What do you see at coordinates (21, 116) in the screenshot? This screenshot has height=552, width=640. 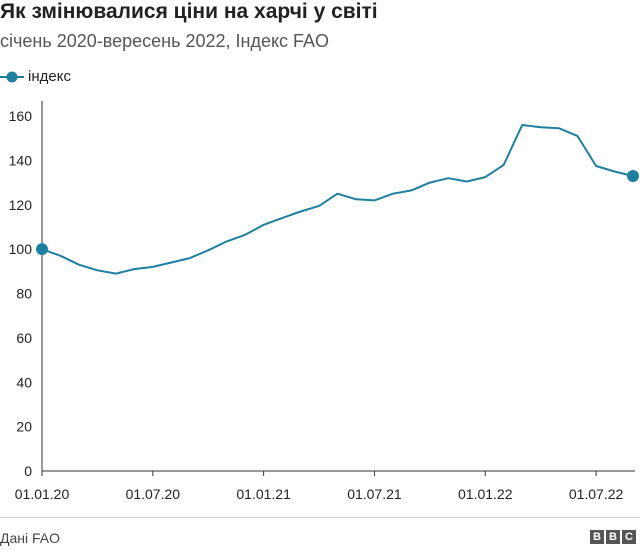 I see `y-tick-label: 160` at bounding box center [21, 116].